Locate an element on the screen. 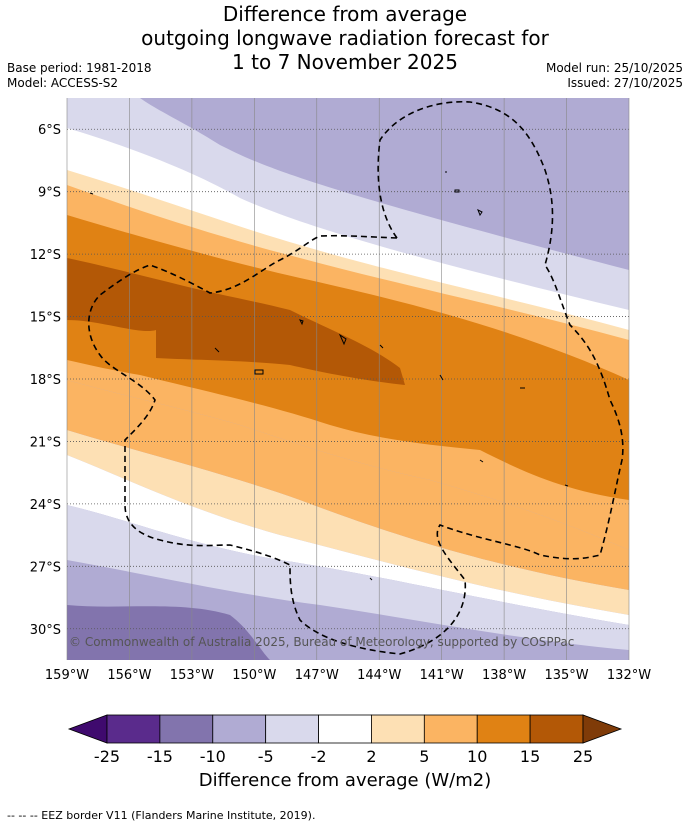 The width and height of the screenshot is (690, 827). colorbar-tick-label: 5 is located at coordinates (424, 756).